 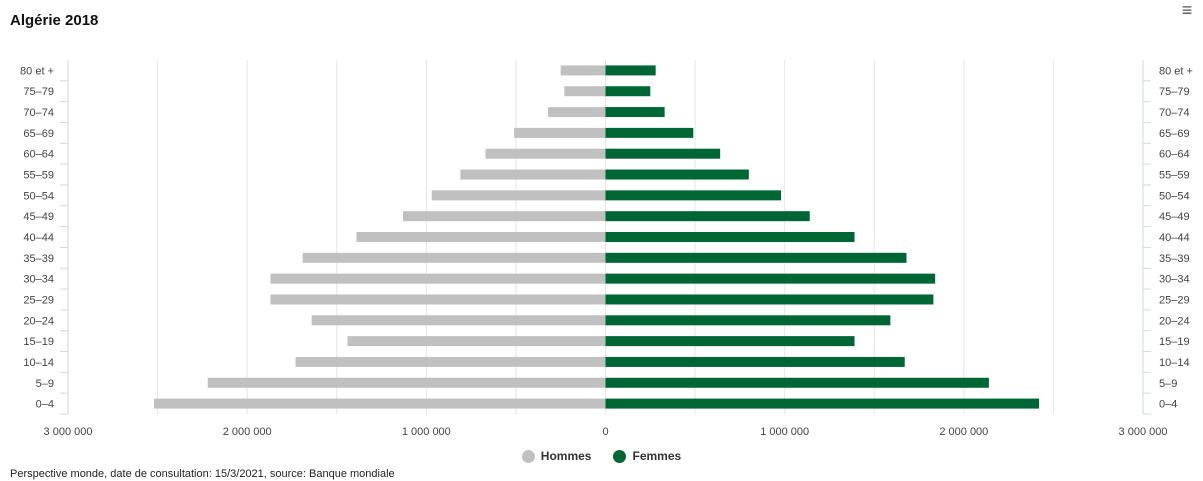 I want to click on y-tick-label-left: 30–34, so click(x=38, y=280).